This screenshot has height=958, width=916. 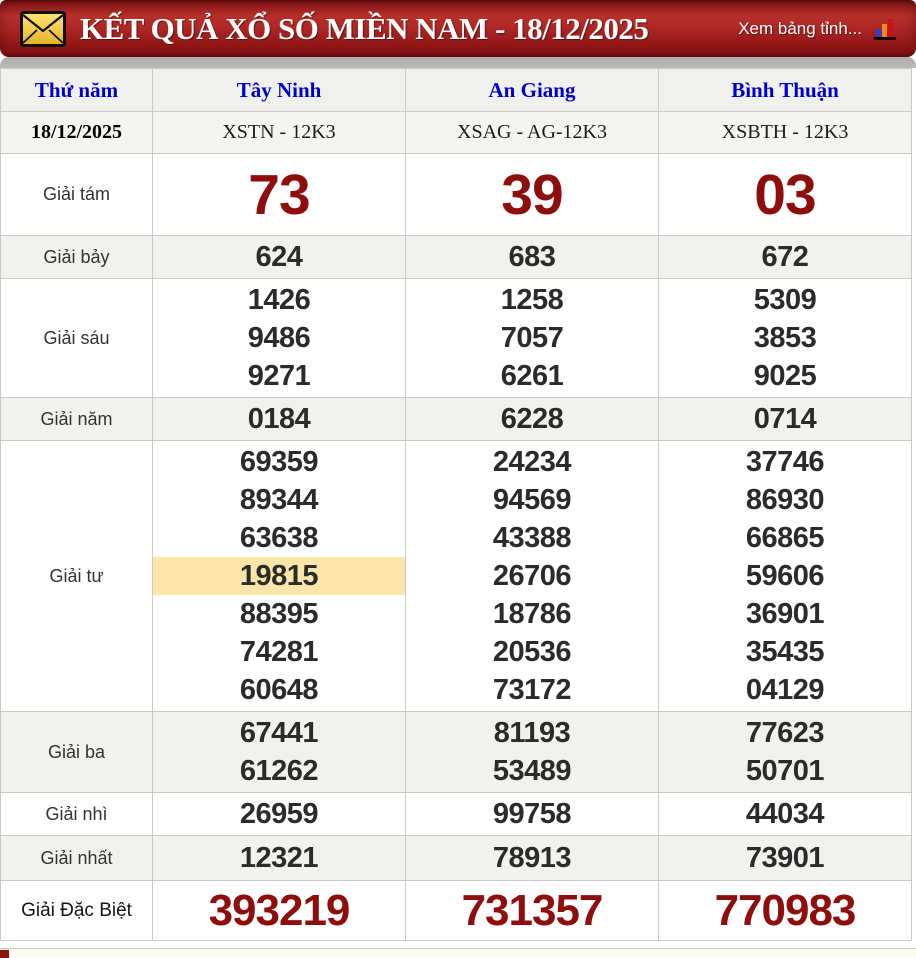 What do you see at coordinates (43, 28) in the screenshot?
I see `envelope-icon` at bounding box center [43, 28].